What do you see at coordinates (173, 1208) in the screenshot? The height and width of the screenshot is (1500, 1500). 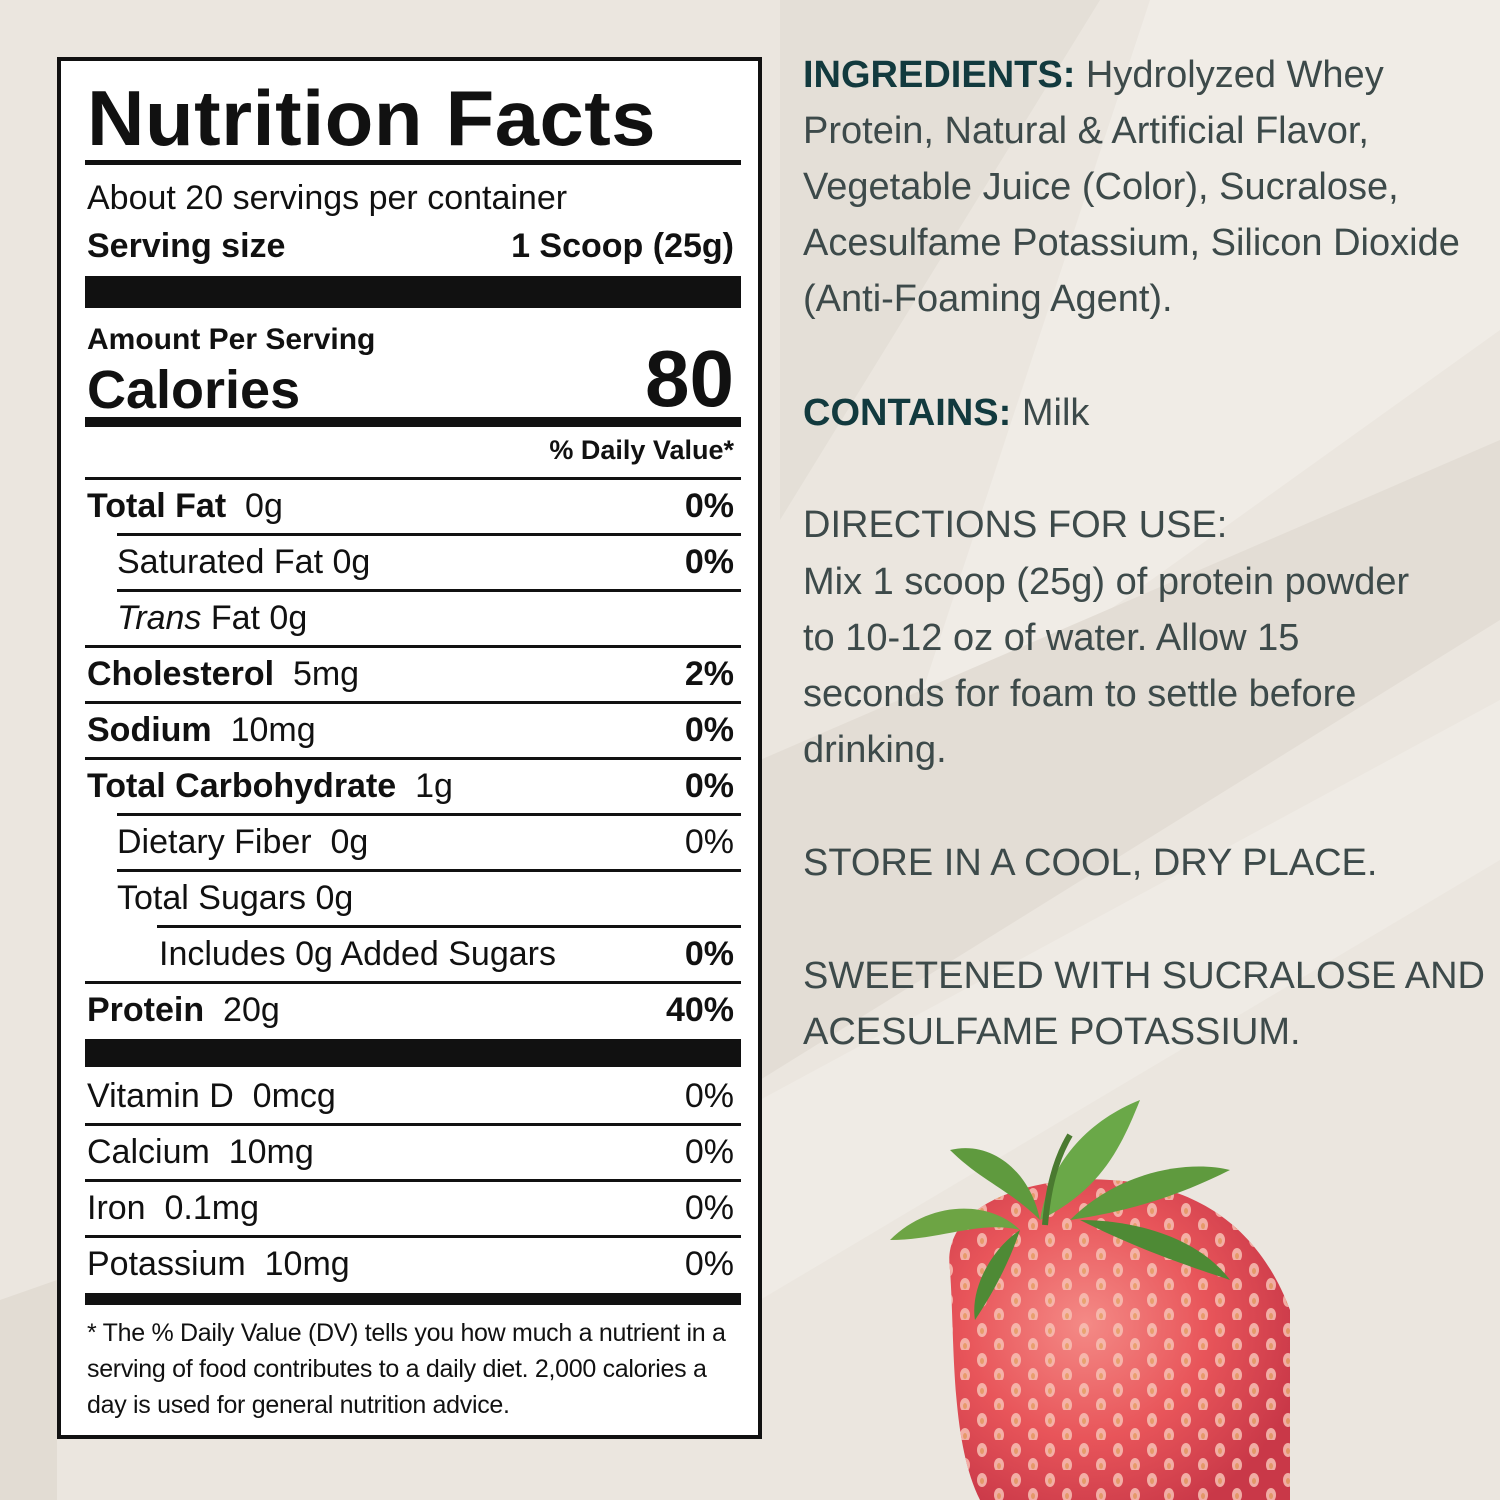 I see `vitamin-row-iron: Iron 0.1mg` at bounding box center [173, 1208].